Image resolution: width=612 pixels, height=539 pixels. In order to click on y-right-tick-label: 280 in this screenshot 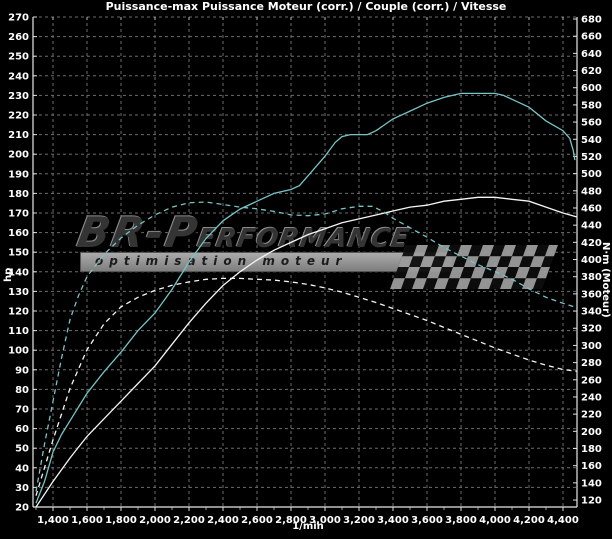, I will do `click(591, 363)`.